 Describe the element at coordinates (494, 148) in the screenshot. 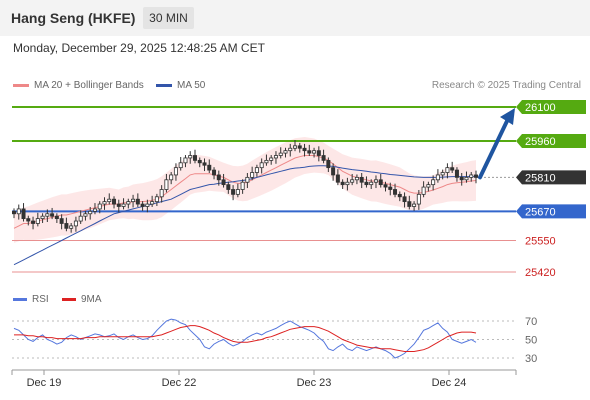

I see `forecast-arrow-shaft` at that location.